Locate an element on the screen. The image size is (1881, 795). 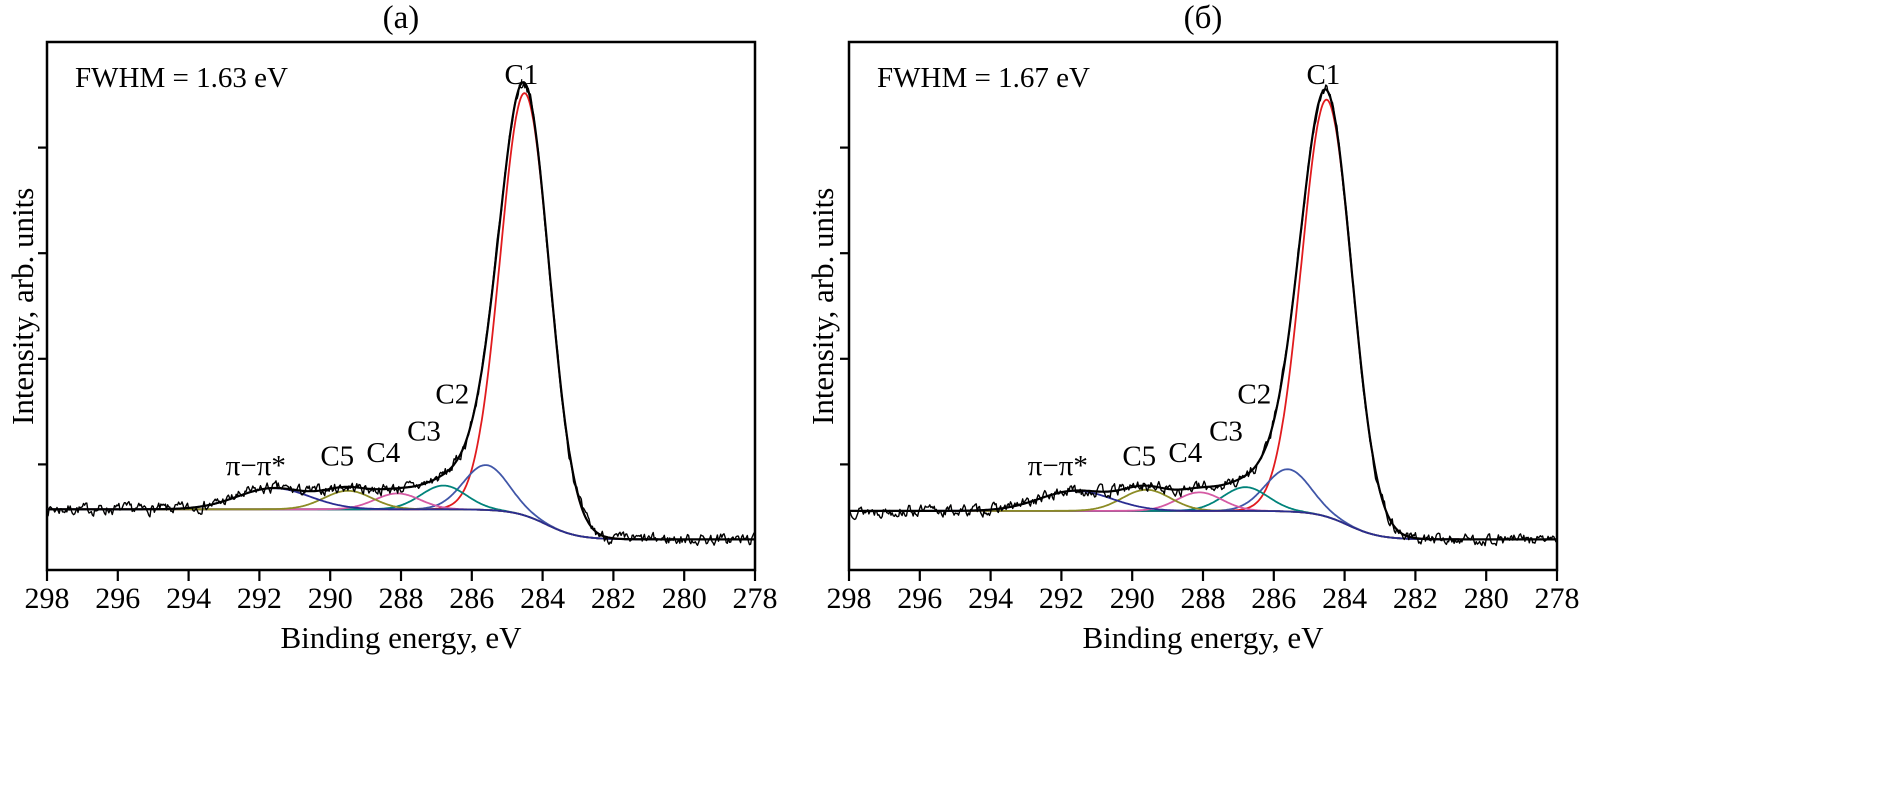
panel-b-fwhm-annotation: FWHM = 1.67 eV is located at coordinates (983, 78).